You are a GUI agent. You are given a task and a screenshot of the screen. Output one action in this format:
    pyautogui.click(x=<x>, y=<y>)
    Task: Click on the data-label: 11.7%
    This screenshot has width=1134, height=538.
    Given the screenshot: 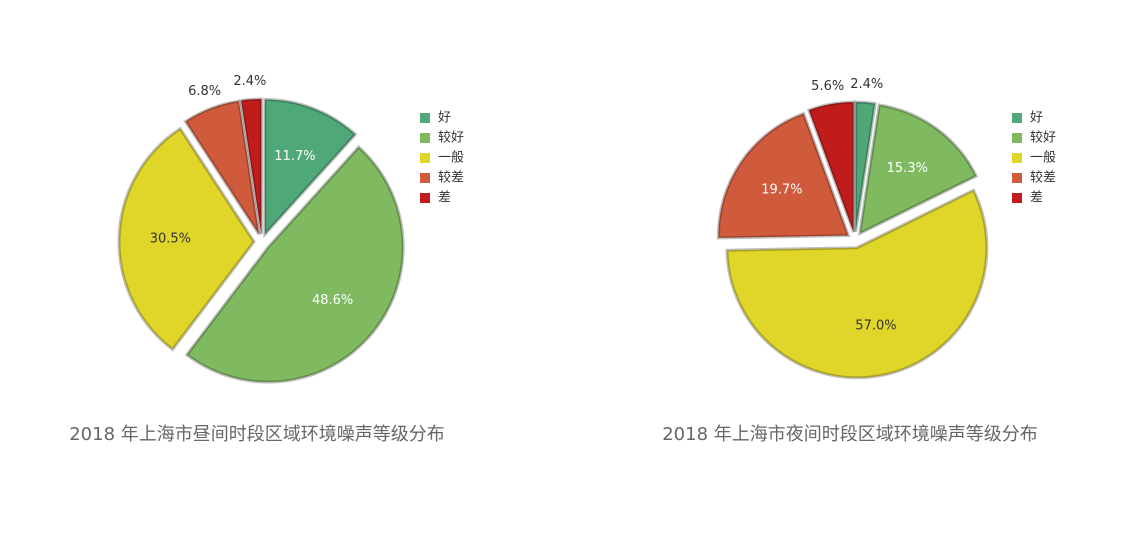 What is the action you would take?
    pyautogui.click(x=294, y=156)
    